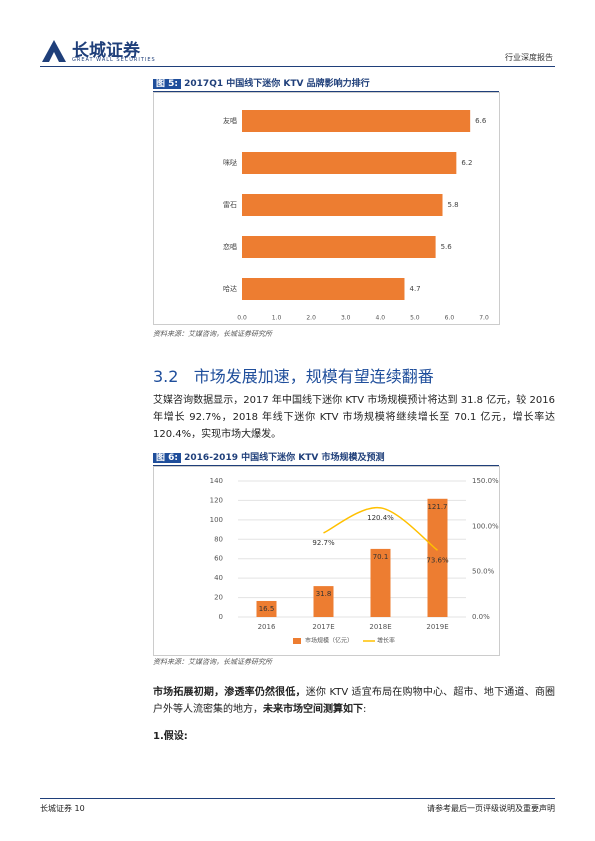 The image size is (595, 841). I want to click on data-label: 6.6, so click(481, 121).